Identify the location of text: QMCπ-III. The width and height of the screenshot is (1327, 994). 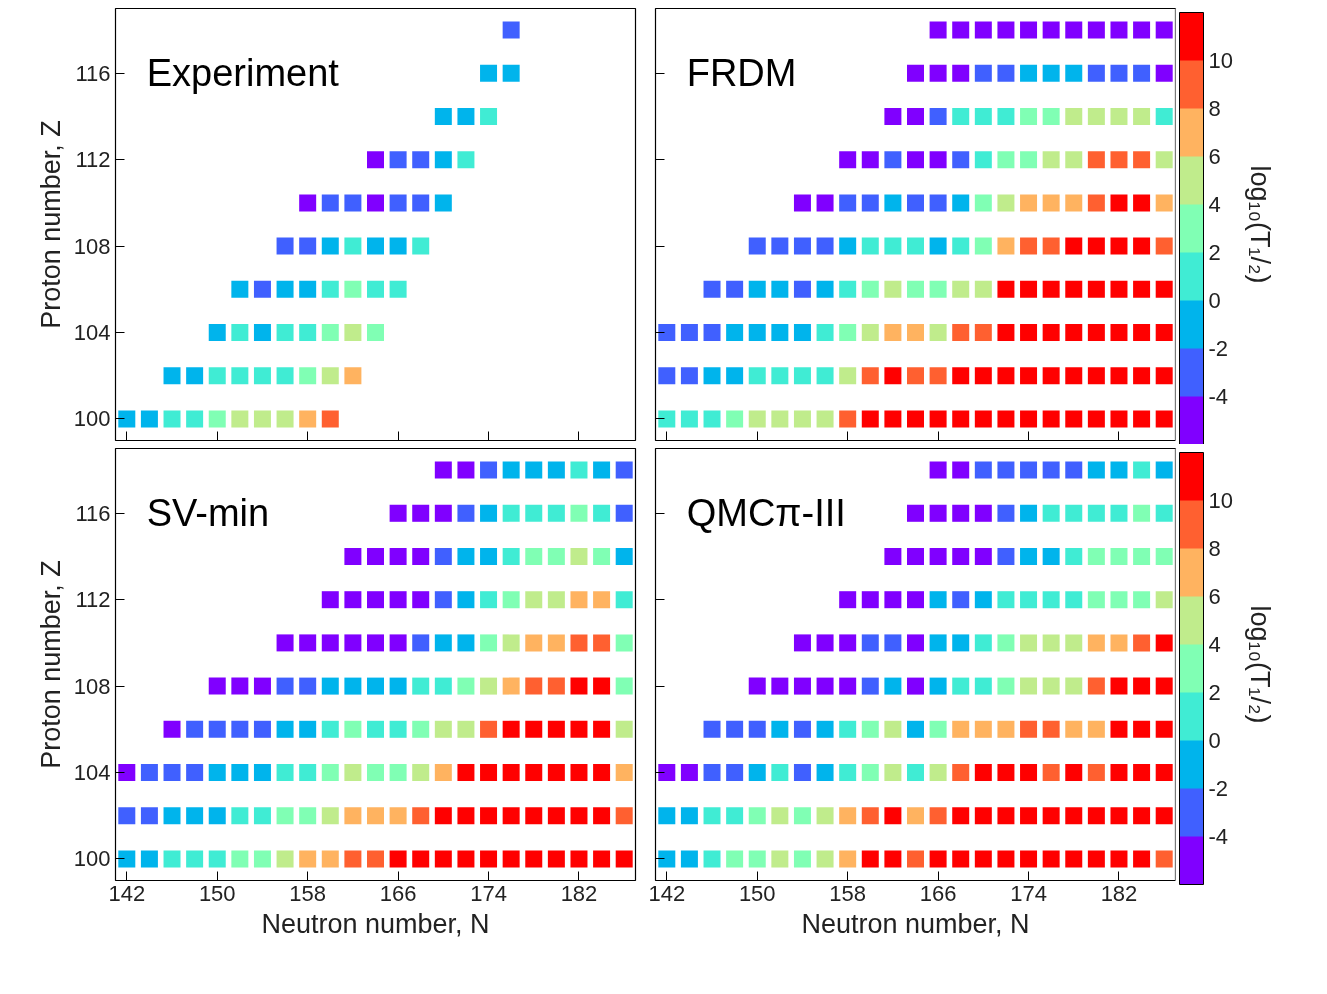
(766, 513).